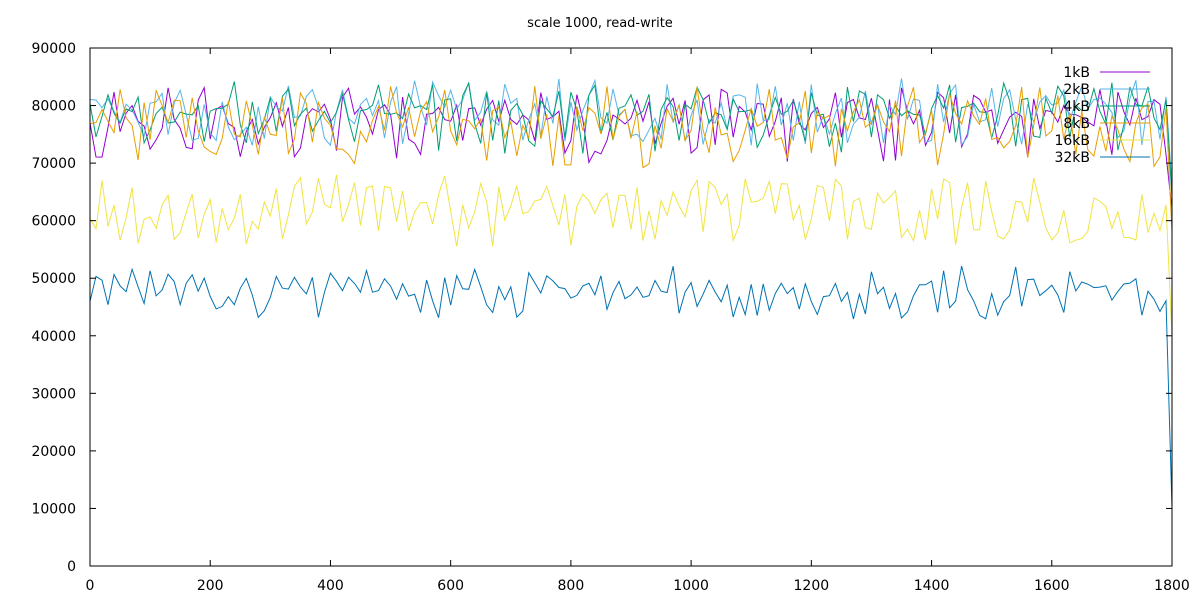 The width and height of the screenshot is (1200, 600). I want to click on x-tick-label: 0, so click(90, 586).